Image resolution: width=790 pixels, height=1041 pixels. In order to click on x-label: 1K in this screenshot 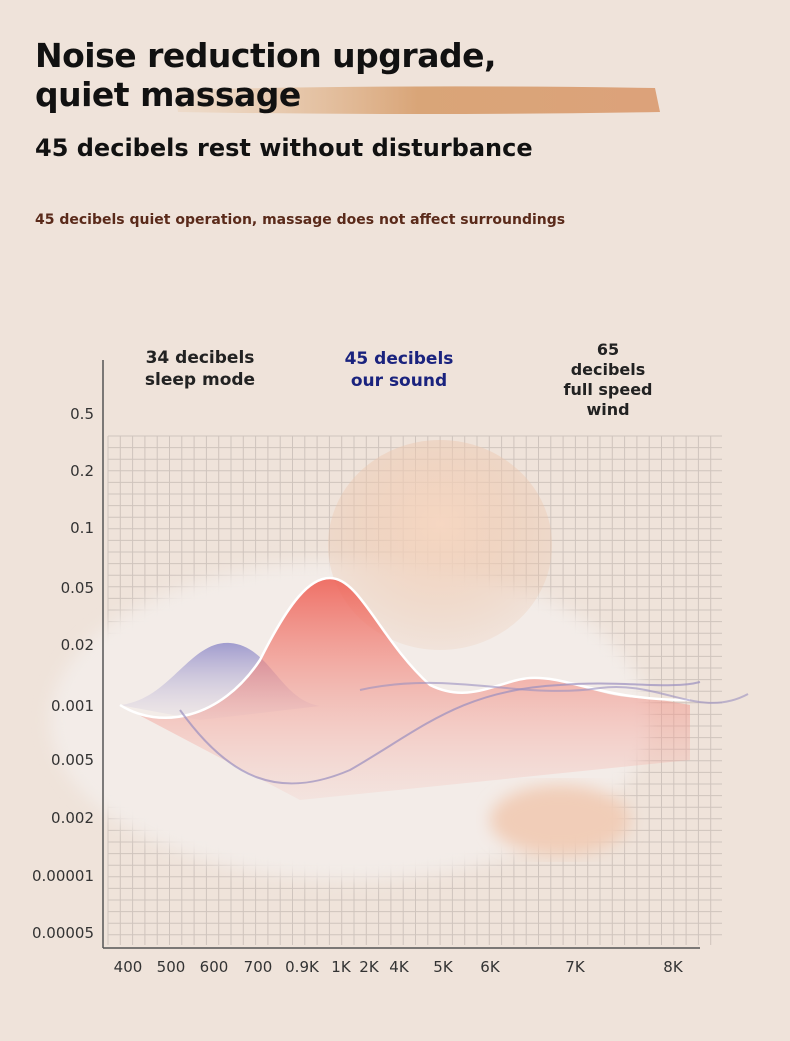, I will do `click(341, 967)`.